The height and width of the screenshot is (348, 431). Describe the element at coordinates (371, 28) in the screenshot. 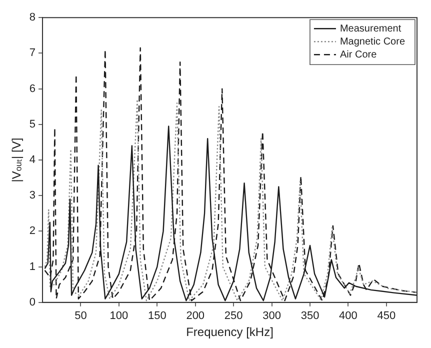

I see `legend-label: Measurement` at that location.